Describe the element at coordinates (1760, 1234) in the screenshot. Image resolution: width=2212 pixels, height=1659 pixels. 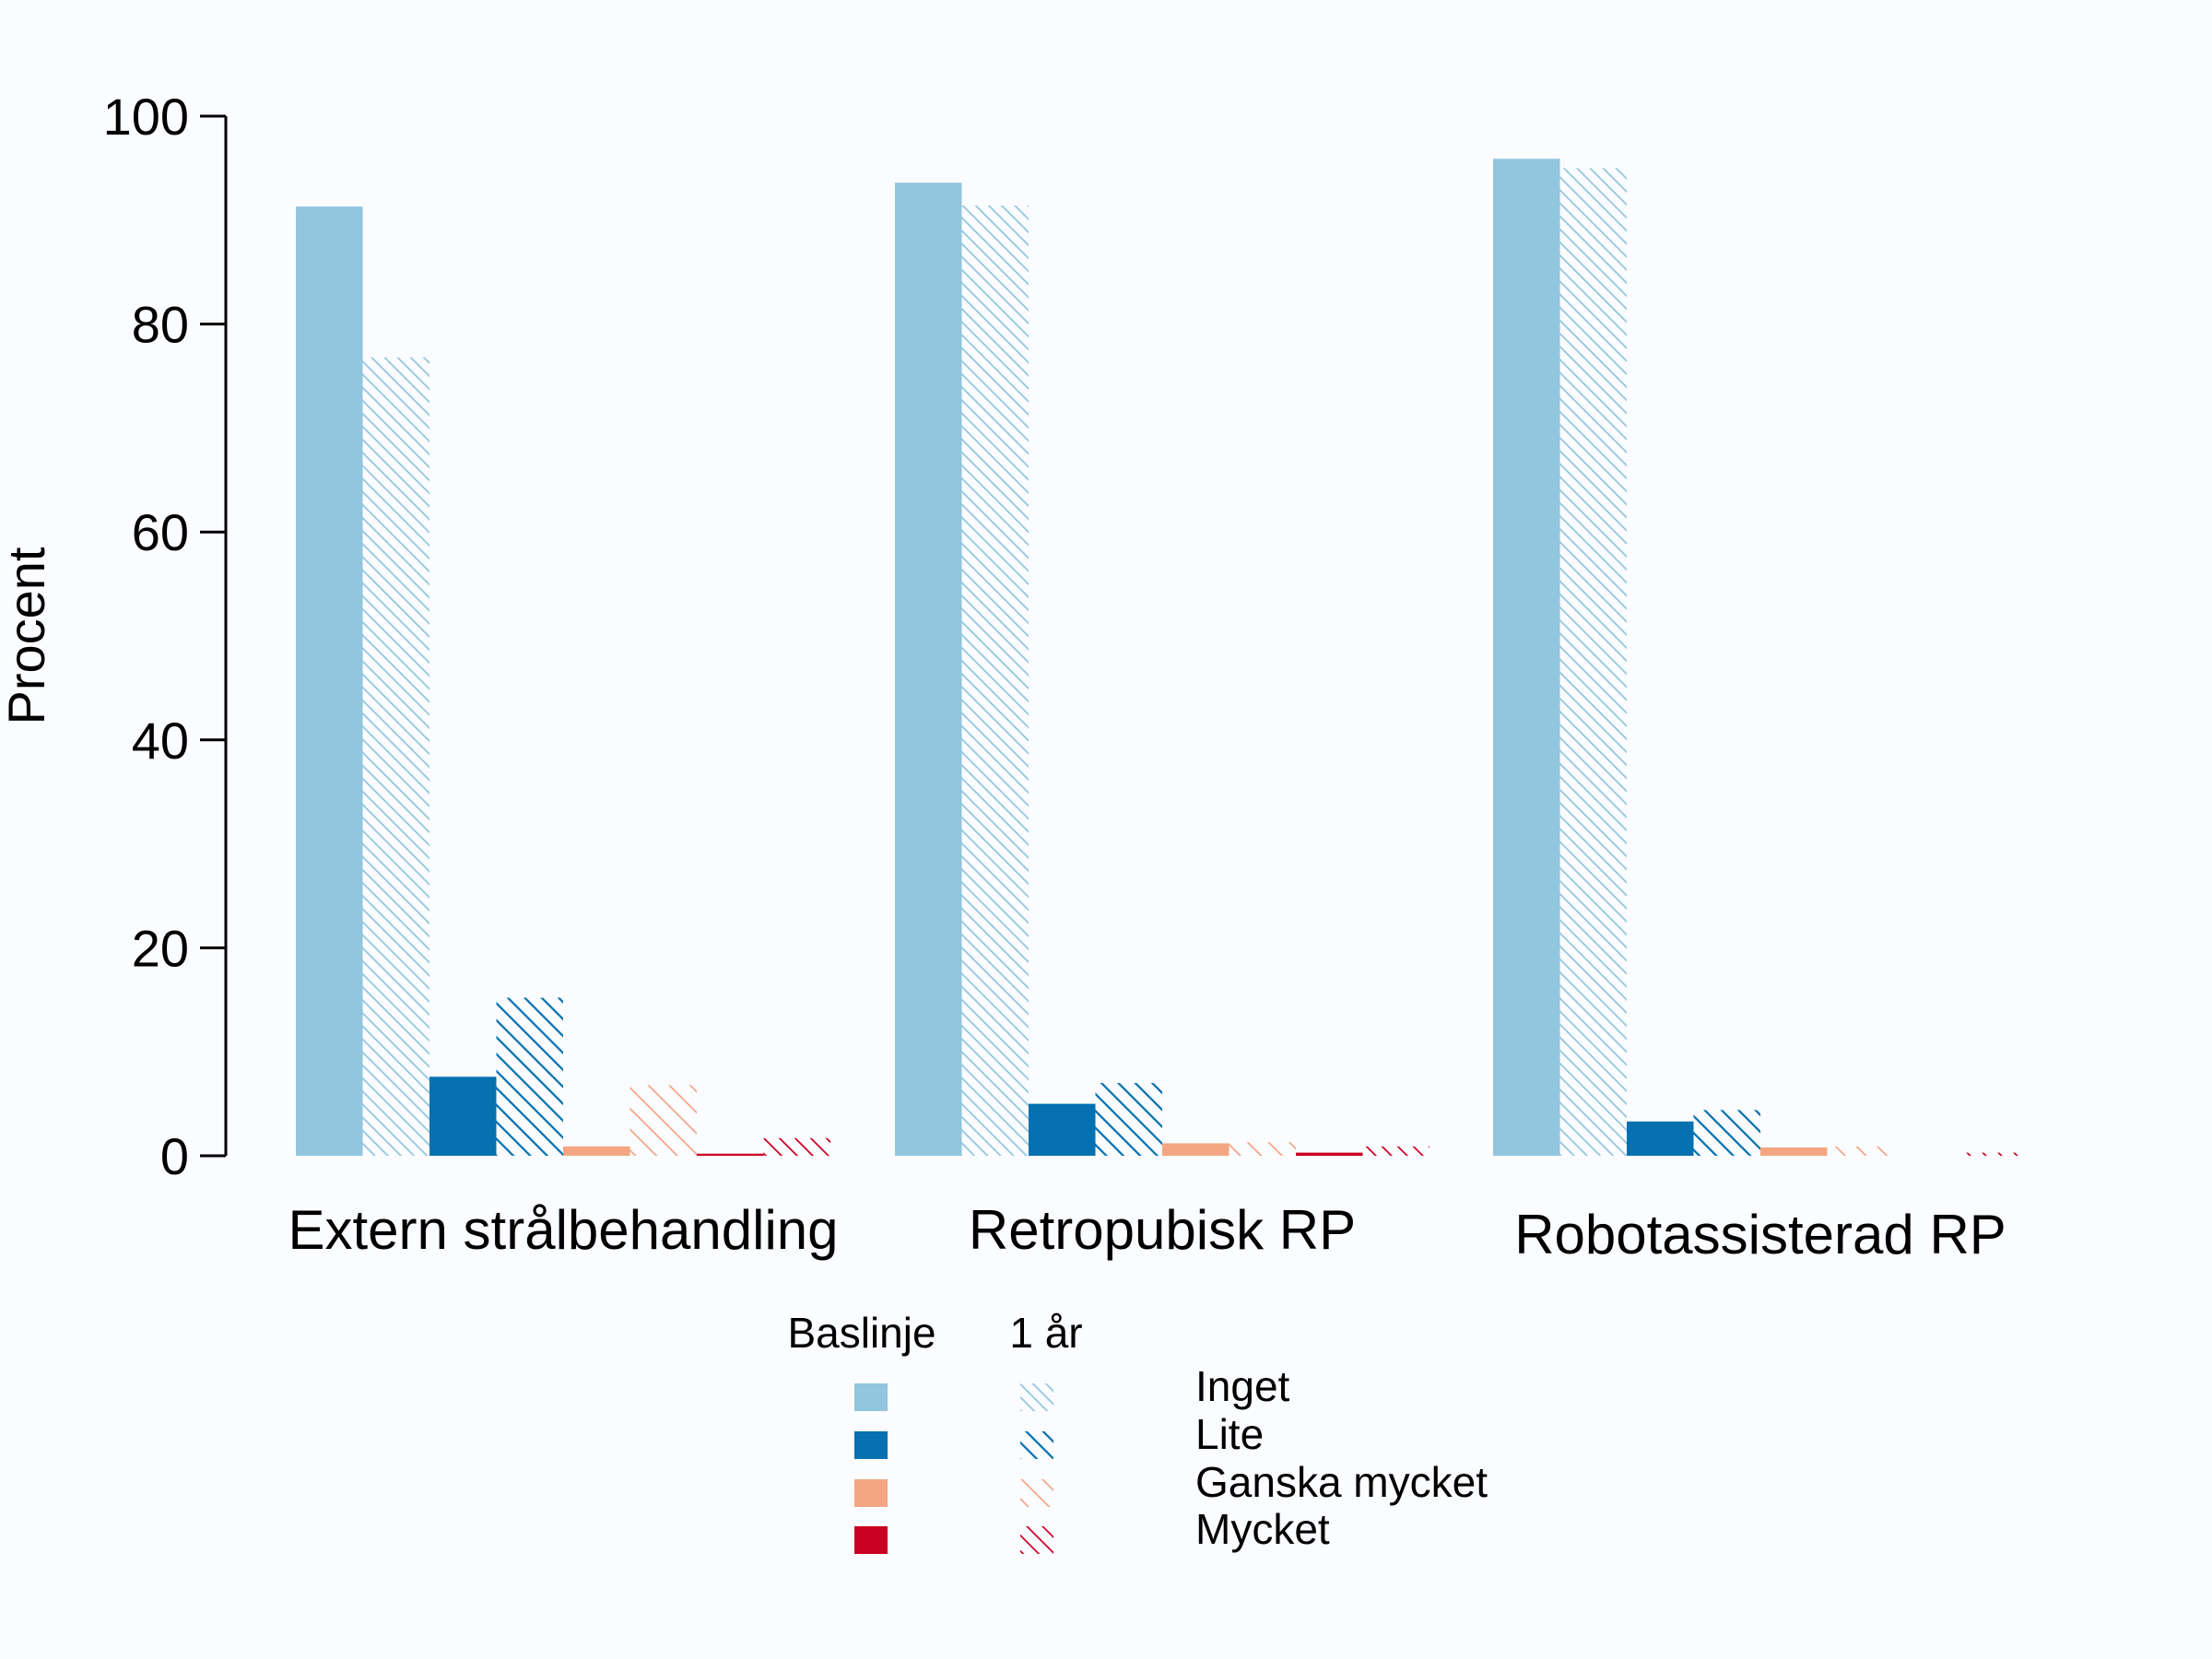
I see `group-label: Robotassisterad RP` at that location.